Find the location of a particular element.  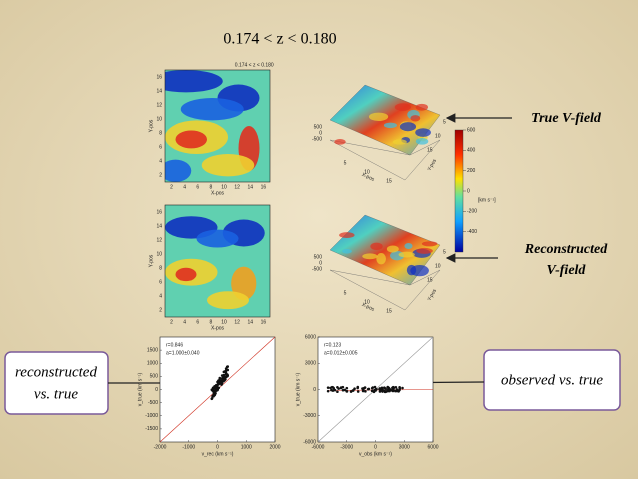

y-tick-label: 5 is located at coordinates (444, 252).